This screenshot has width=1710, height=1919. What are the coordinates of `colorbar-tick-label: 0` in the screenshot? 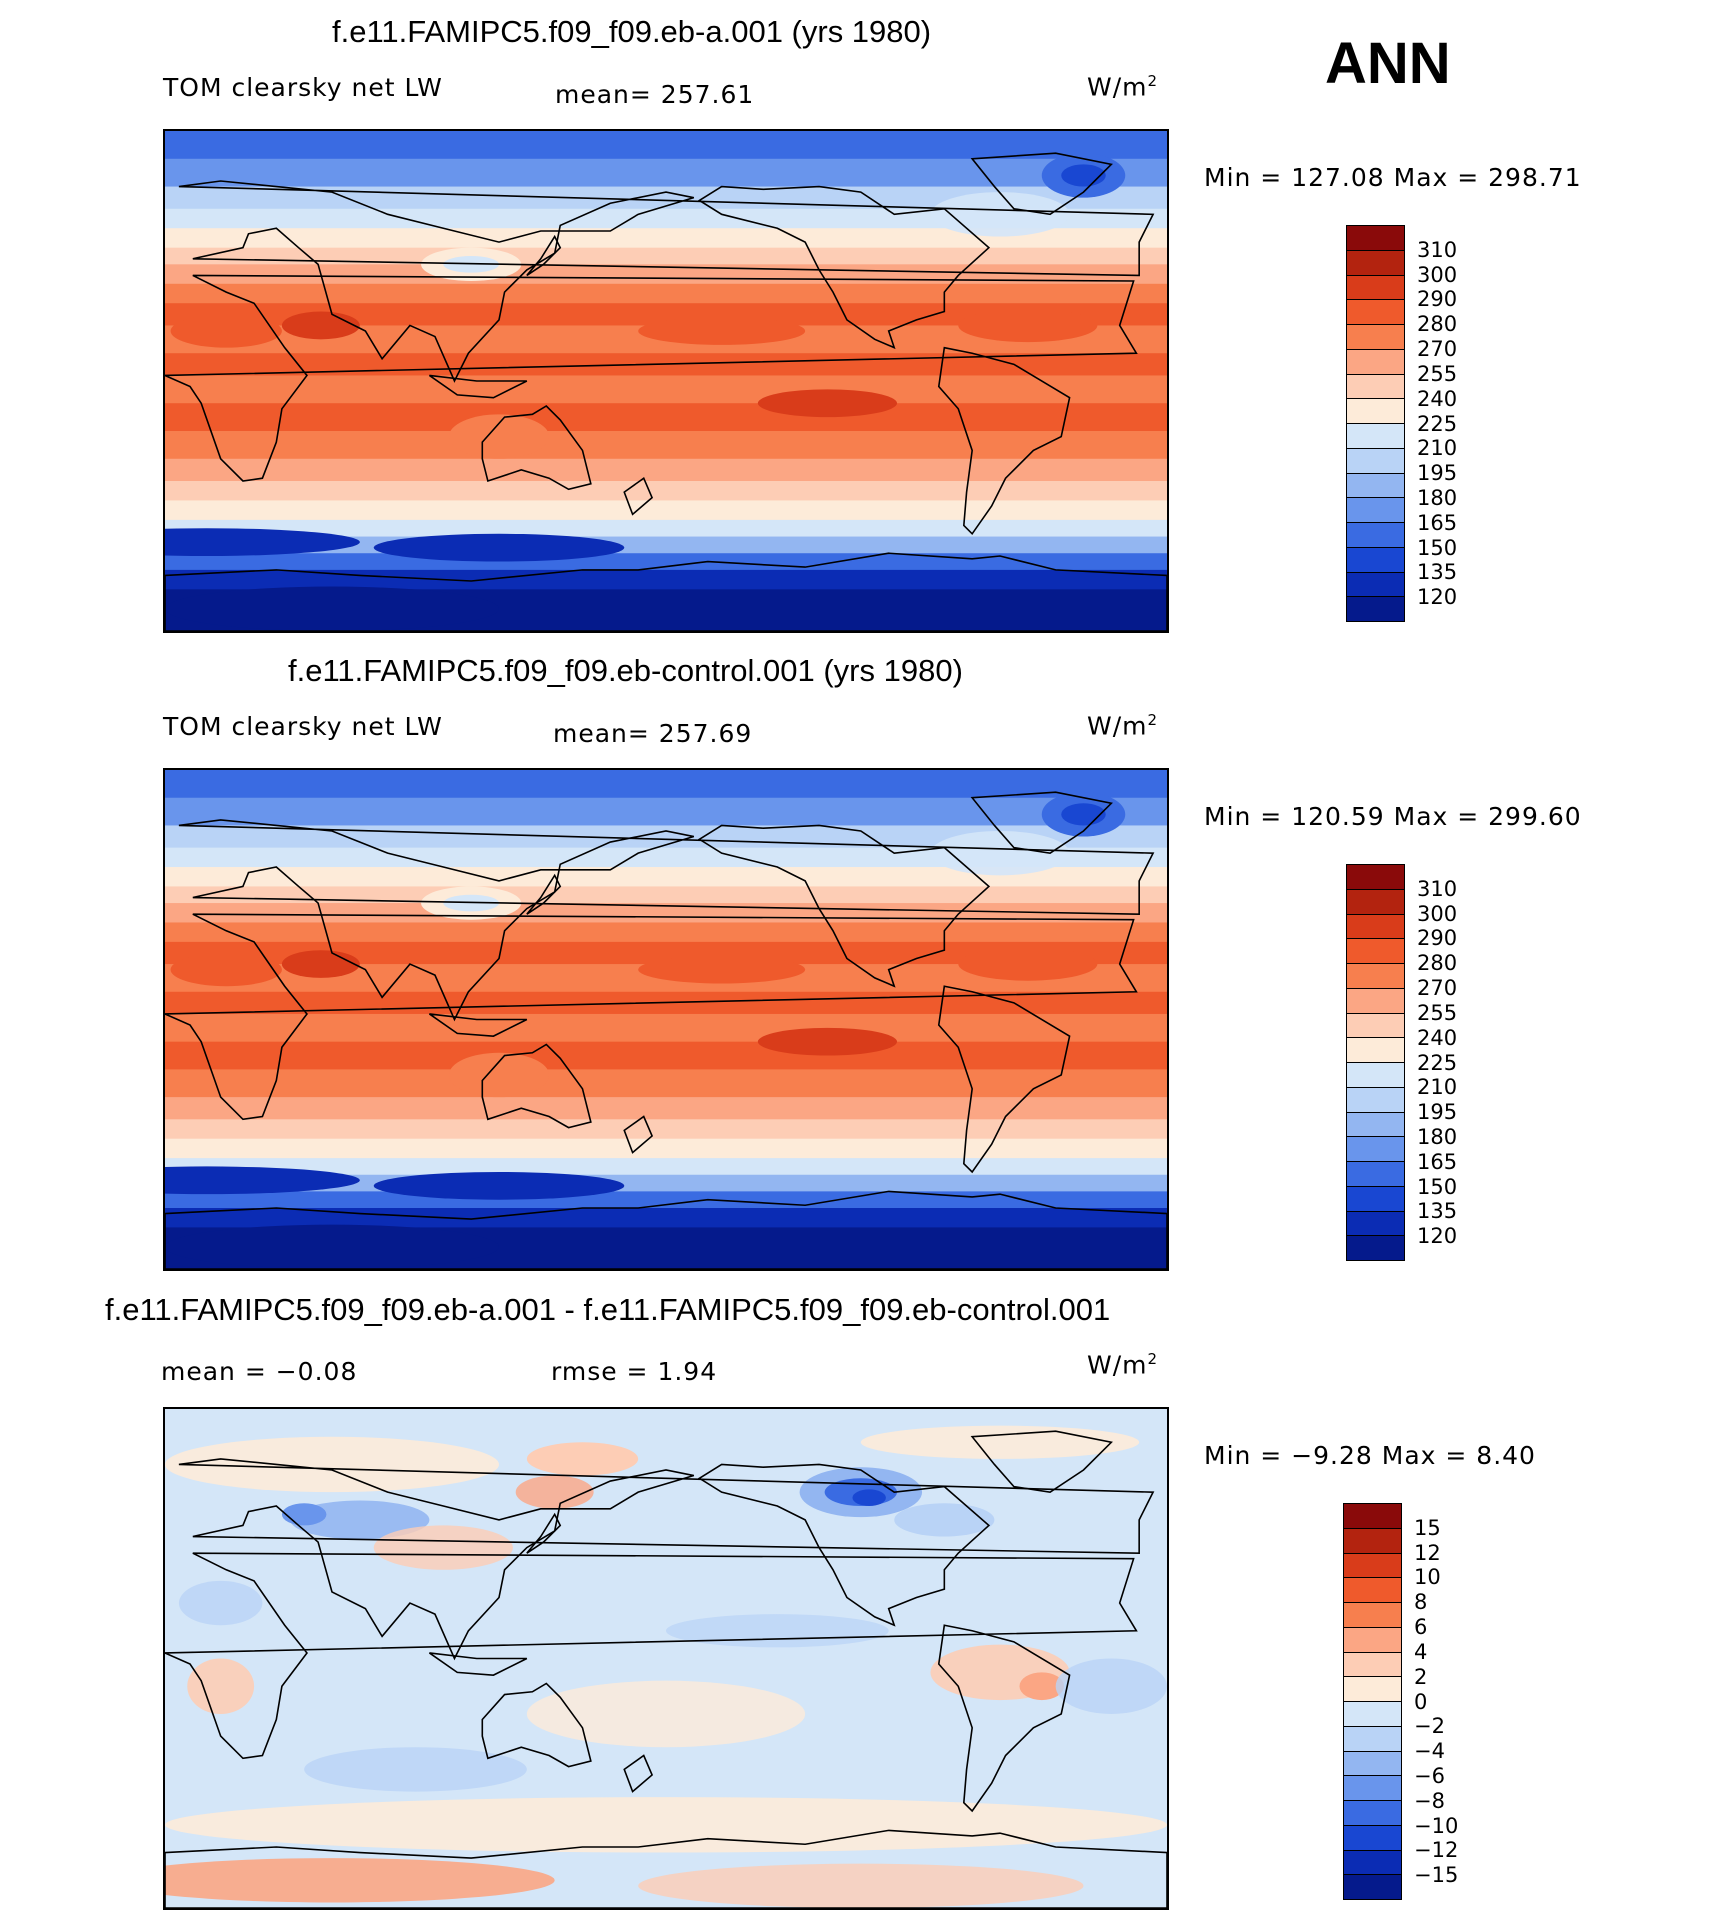 It's located at (1421, 1701).